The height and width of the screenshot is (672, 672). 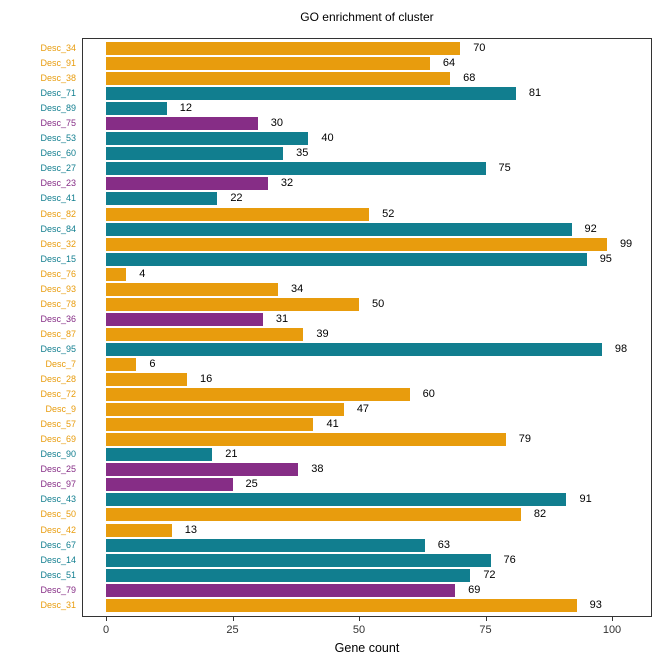 I want to click on bar-value-label: 47, so click(x=363, y=409).